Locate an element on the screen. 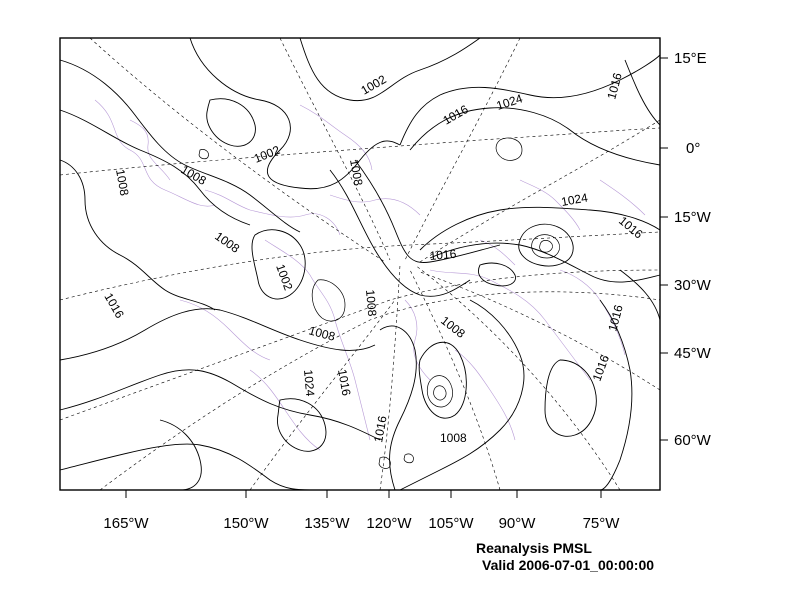 Image resolution: width=792 pixels, height=612 pixels. right-axis: 15°E 0° 15°W 30°W 45°W 60°W is located at coordinates (686, 249).